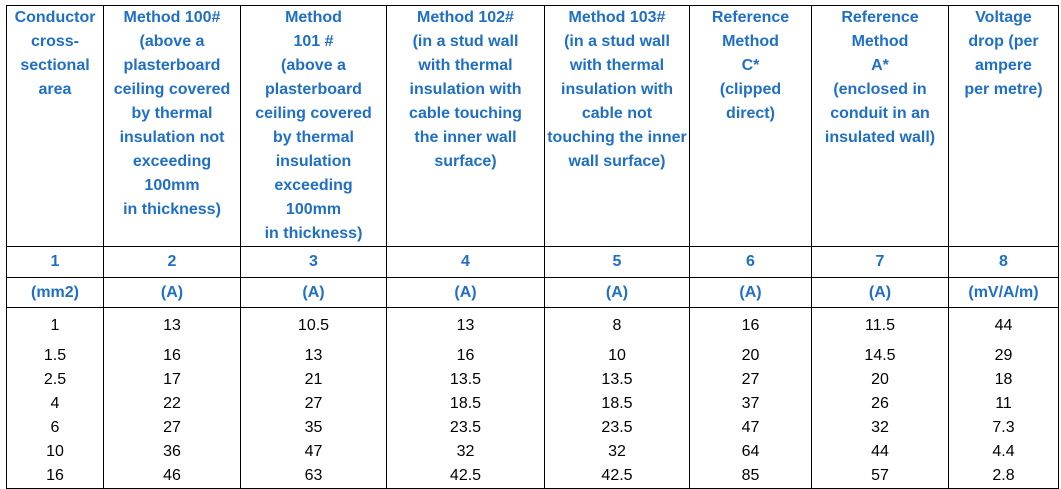 This screenshot has height=489, width=1061. I want to click on table-cell: 1, so click(55, 322).